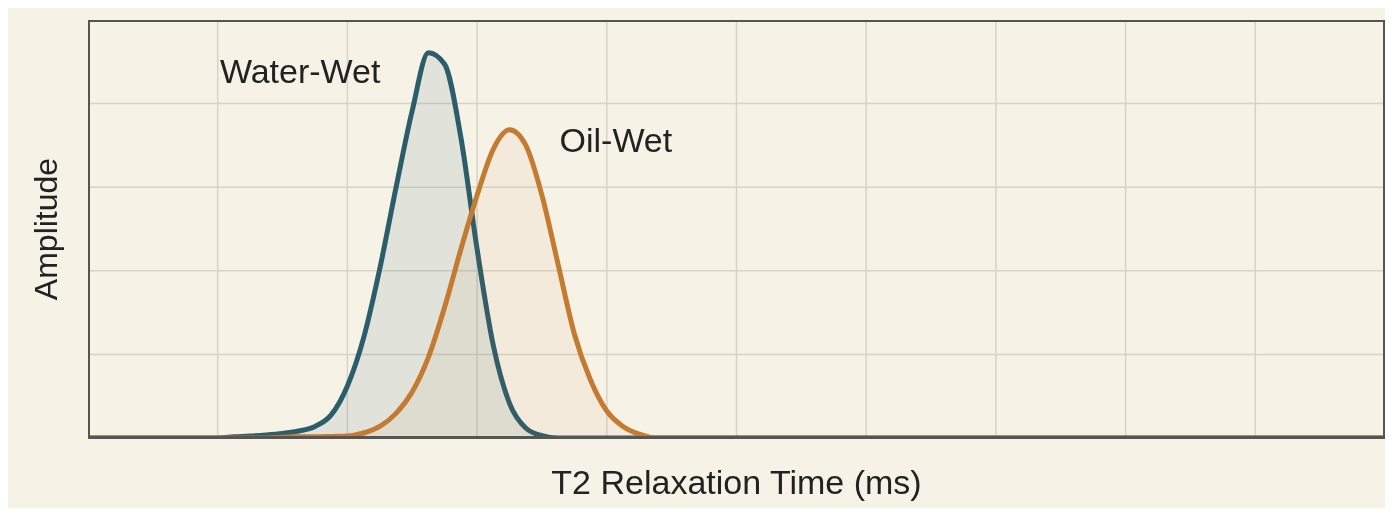 This screenshot has height=516, width=1393. What do you see at coordinates (736, 482) in the screenshot?
I see `x-axis-title: T2 Relaxation Time (ms)` at bounding box center [736, 482].